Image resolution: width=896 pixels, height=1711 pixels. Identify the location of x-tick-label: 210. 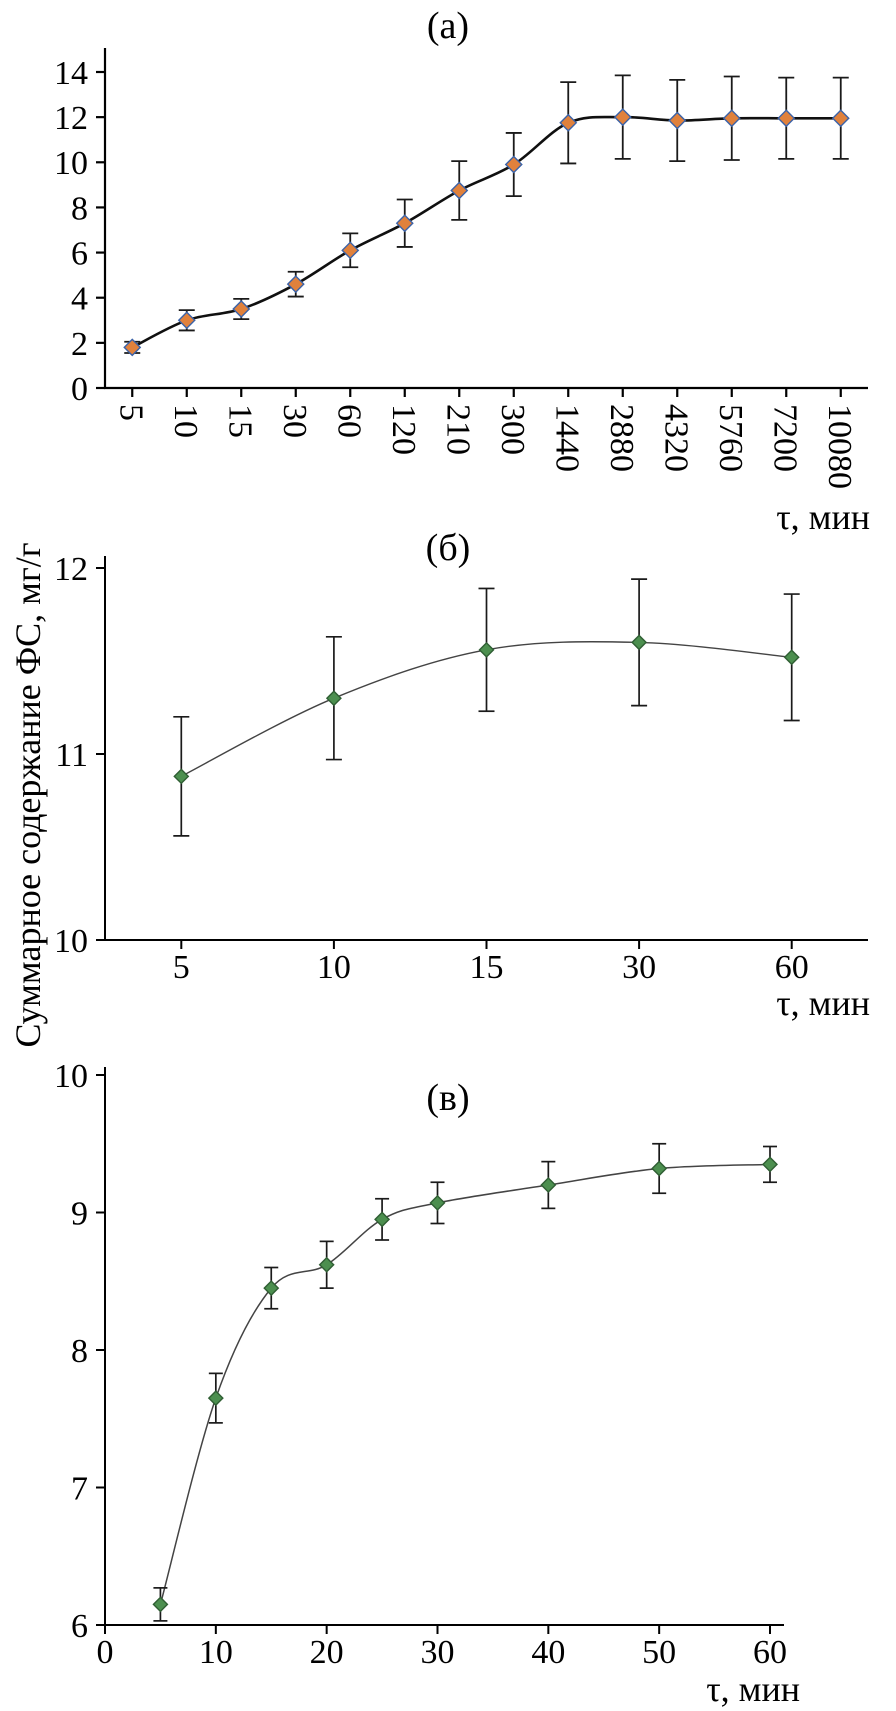
(457, 429).